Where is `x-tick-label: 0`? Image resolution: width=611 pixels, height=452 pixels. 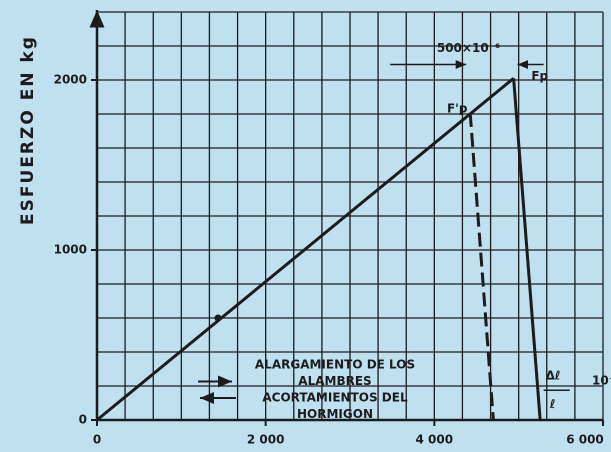
x-tick-label: 0 is located at coordinates (97, 440).